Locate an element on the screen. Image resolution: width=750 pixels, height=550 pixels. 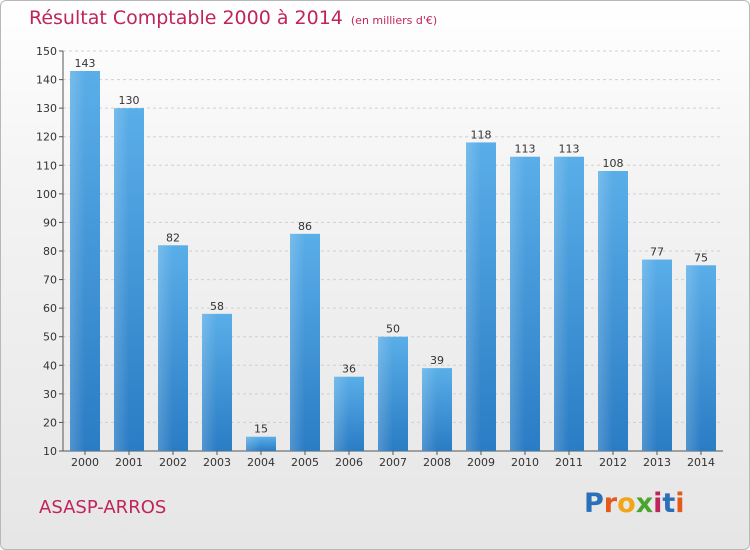
y-tick-label: 120 is located at coordinates (46, 137).